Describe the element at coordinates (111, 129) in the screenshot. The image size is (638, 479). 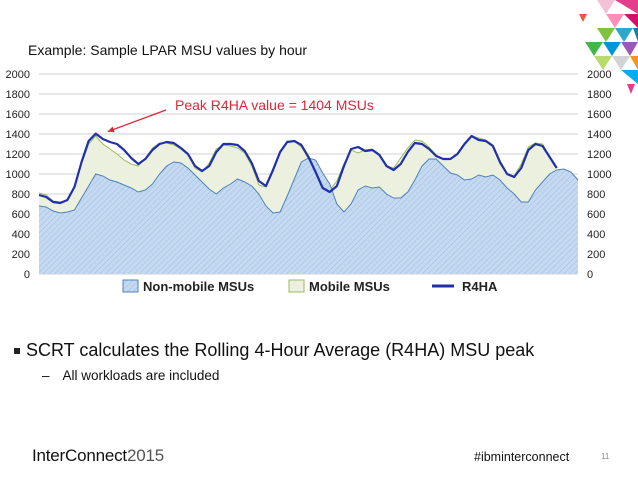
I see `annotation-arrowhead` at that location.